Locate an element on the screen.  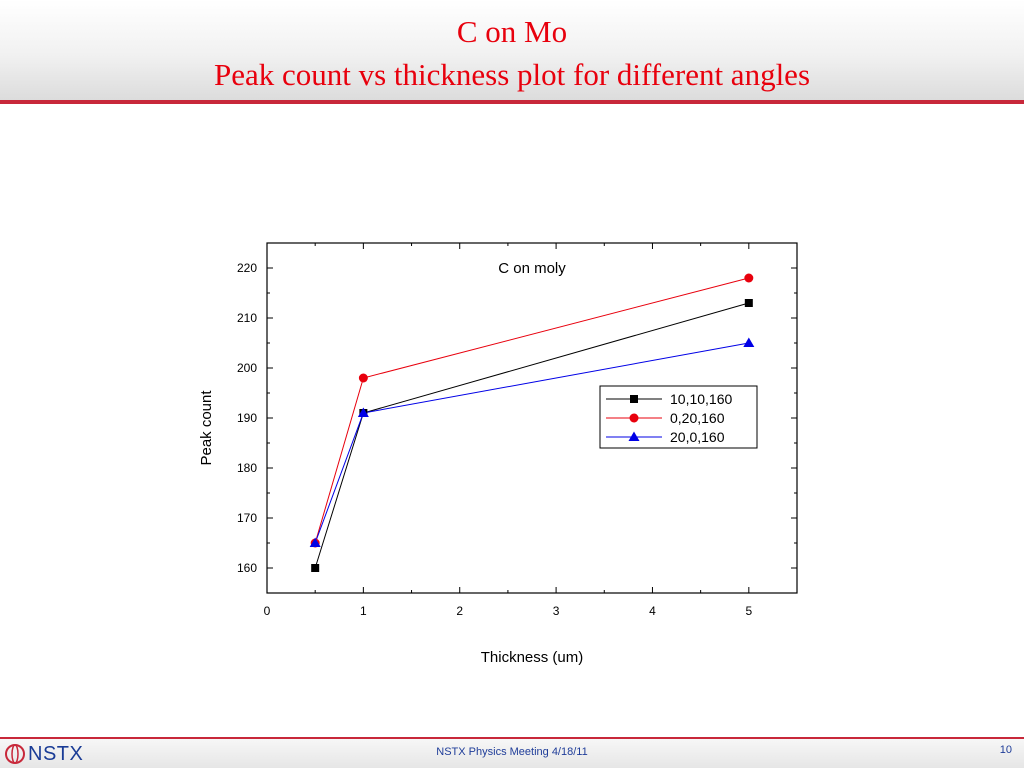
y-tick-label: 220 is located at coordinates (247, 268).